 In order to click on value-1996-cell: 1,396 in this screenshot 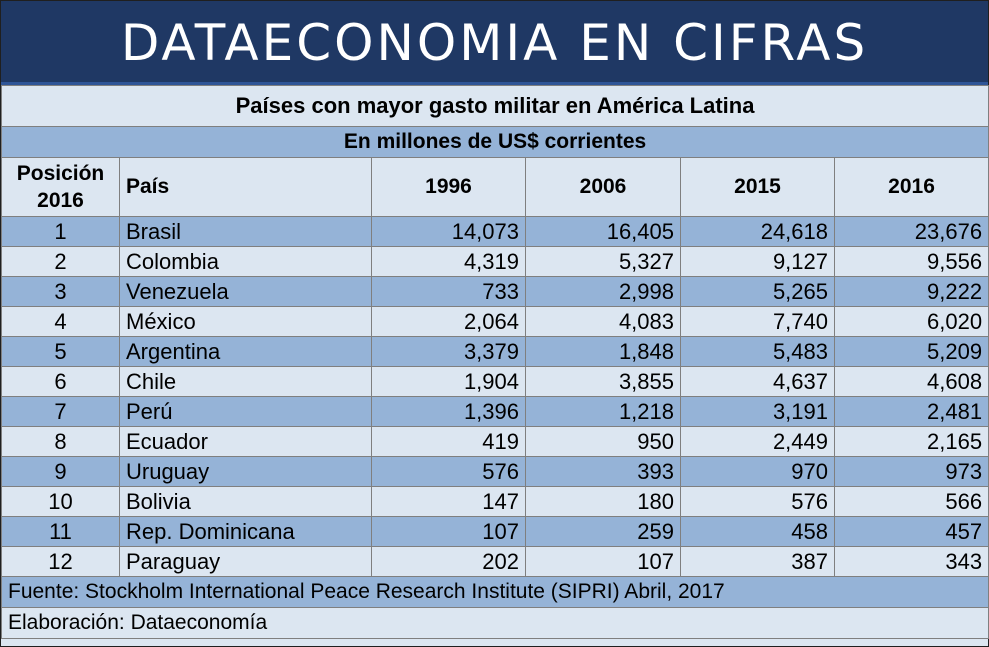, I will do `click(448, 411)`.